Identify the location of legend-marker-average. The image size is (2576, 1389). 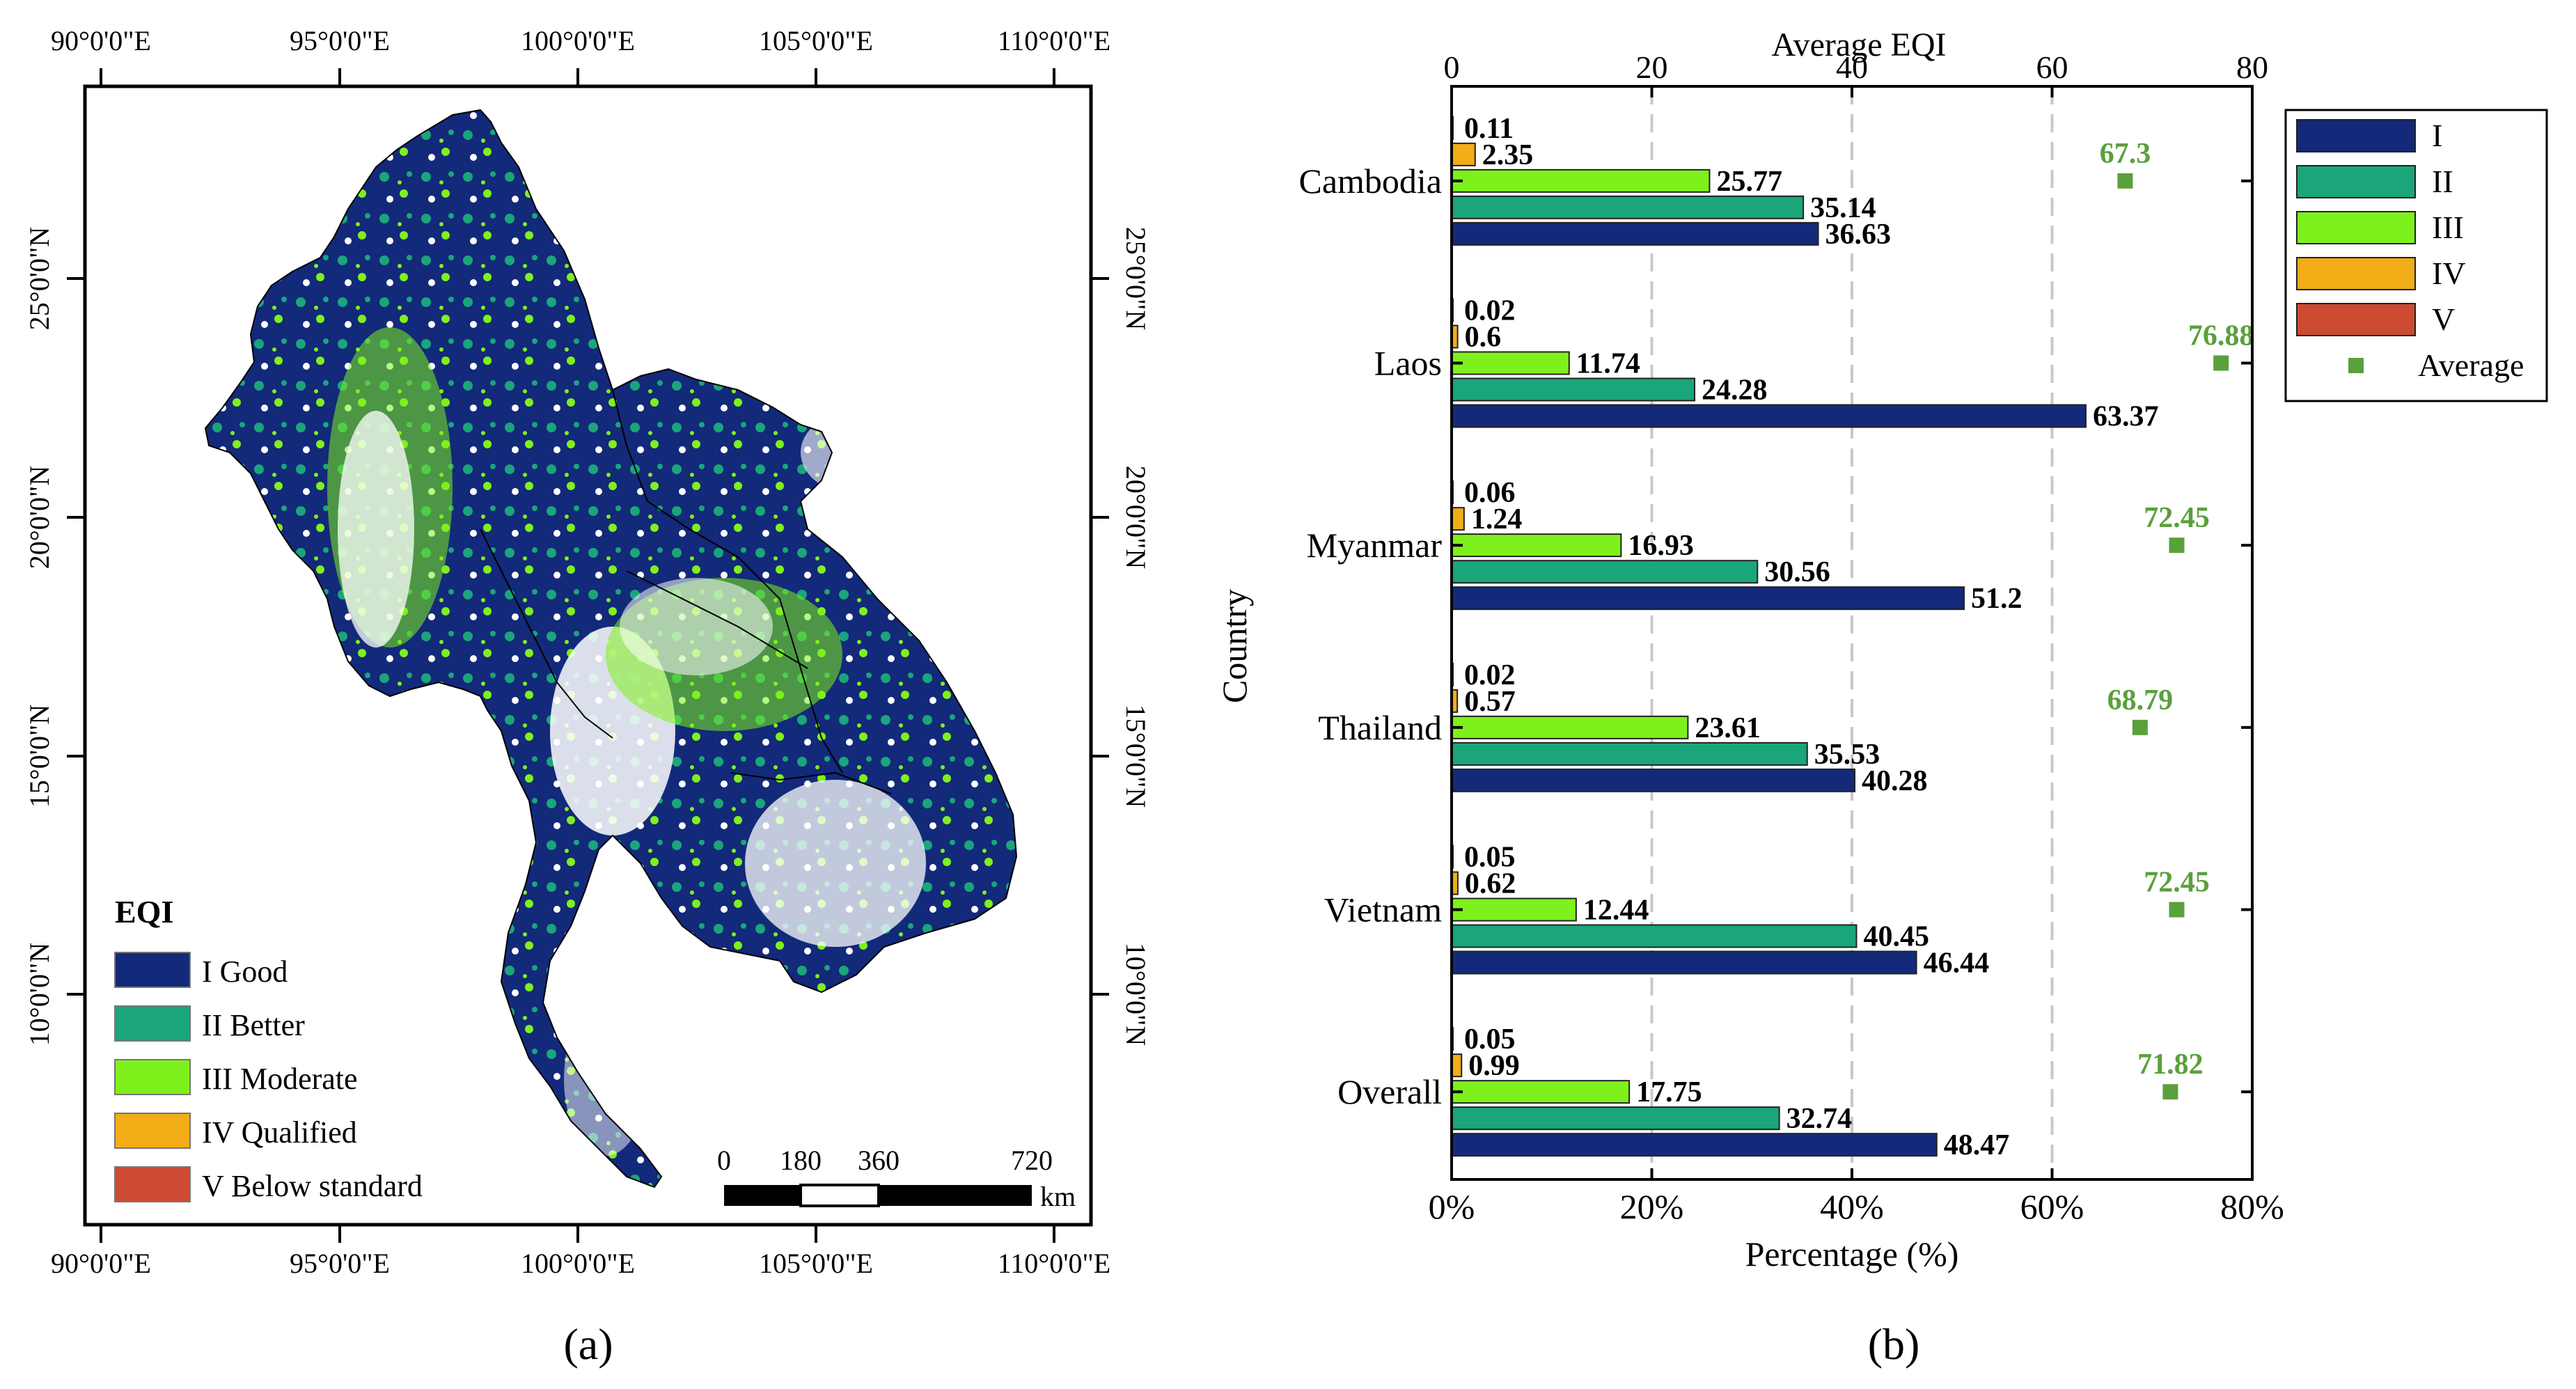
(2356, 365).